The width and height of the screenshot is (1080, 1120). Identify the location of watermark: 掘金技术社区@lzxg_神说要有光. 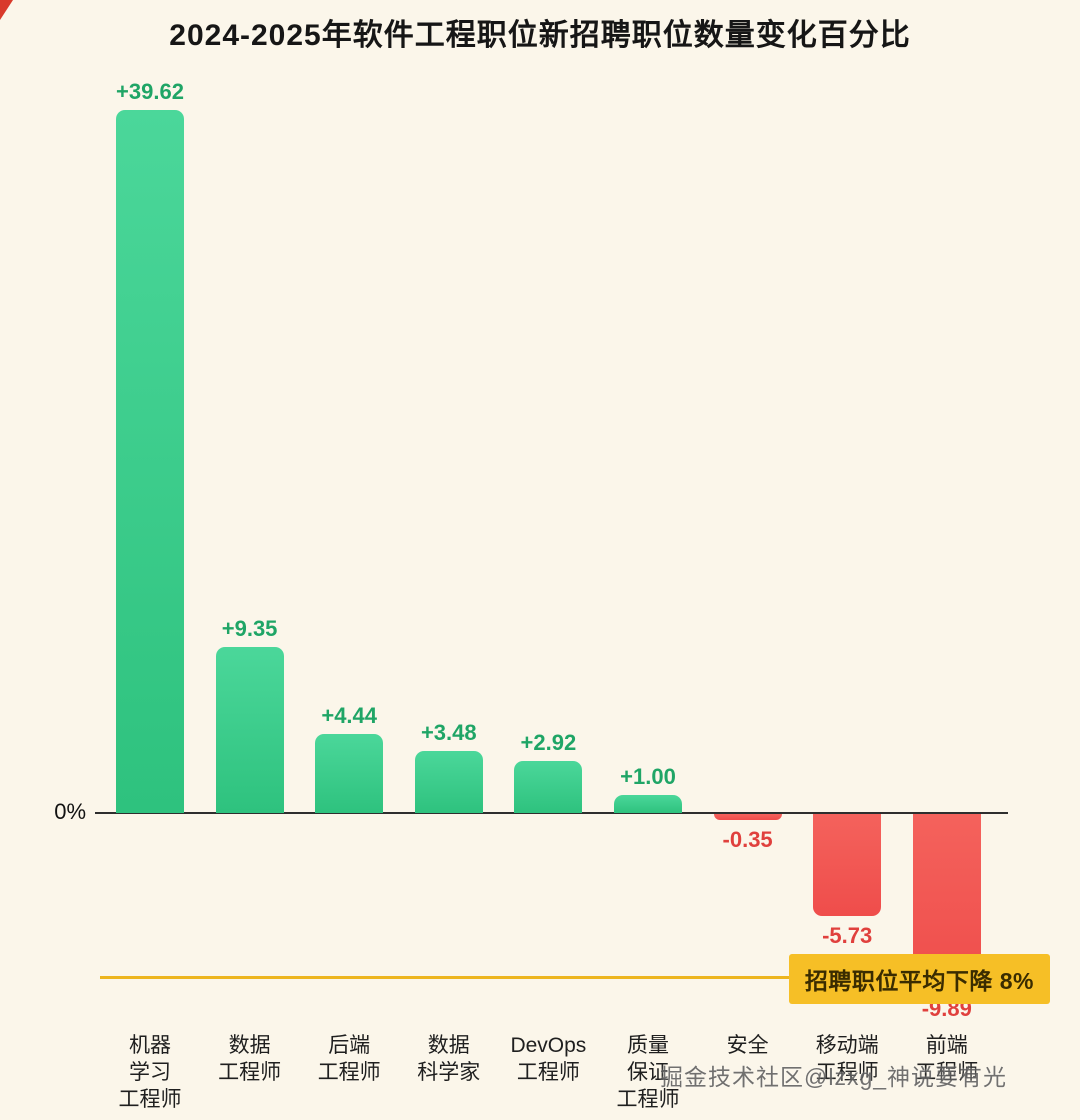
(834, 1077).